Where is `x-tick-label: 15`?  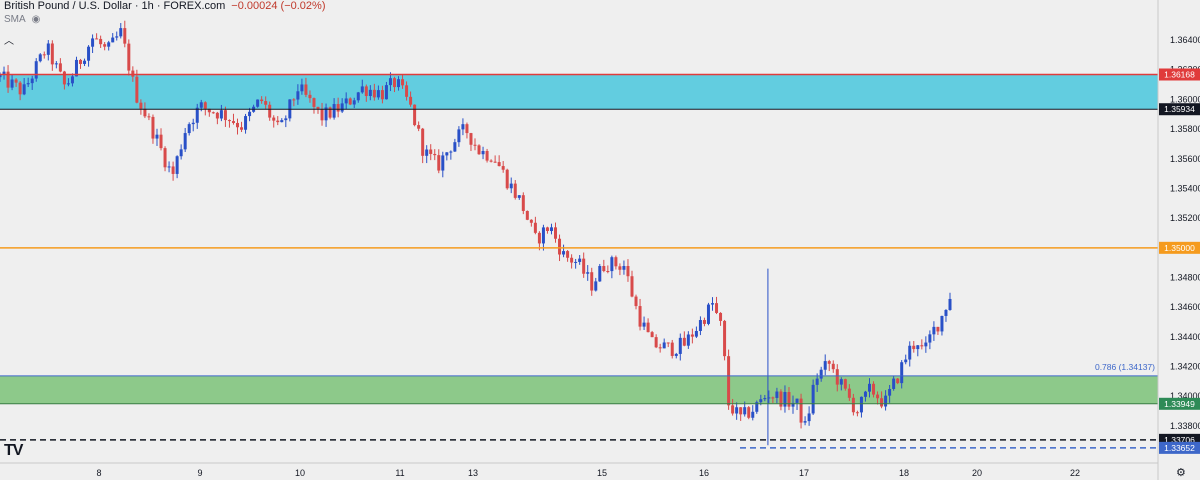
x-tick-label: 15 is located at coordinates (602, 473).